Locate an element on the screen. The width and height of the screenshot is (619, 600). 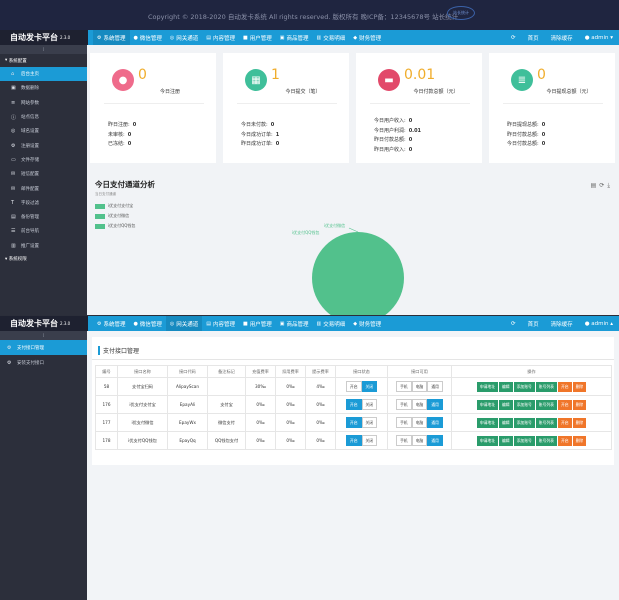
sidebar-group-config: ▾ 系统配置 is located at coordinates (16, 61).